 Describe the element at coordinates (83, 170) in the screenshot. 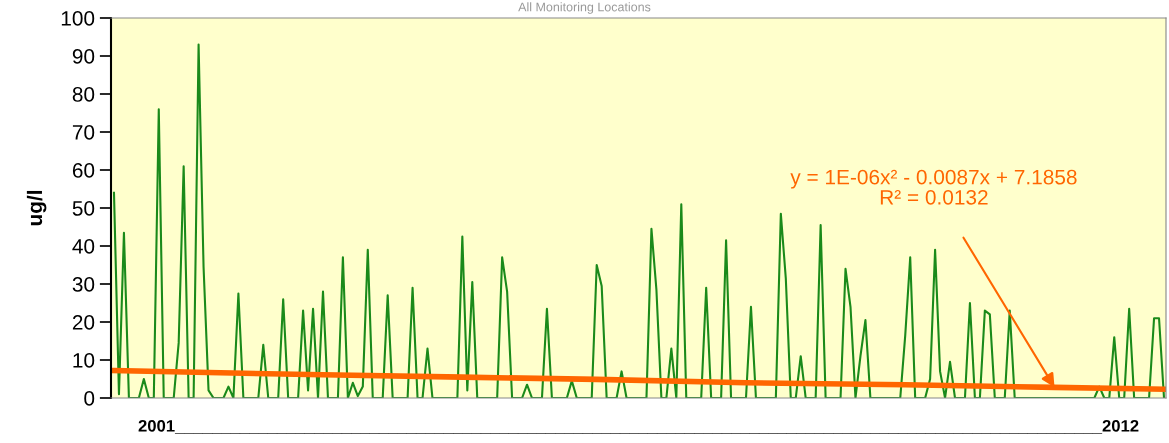

I see `y-tick-label: 60` at that location.